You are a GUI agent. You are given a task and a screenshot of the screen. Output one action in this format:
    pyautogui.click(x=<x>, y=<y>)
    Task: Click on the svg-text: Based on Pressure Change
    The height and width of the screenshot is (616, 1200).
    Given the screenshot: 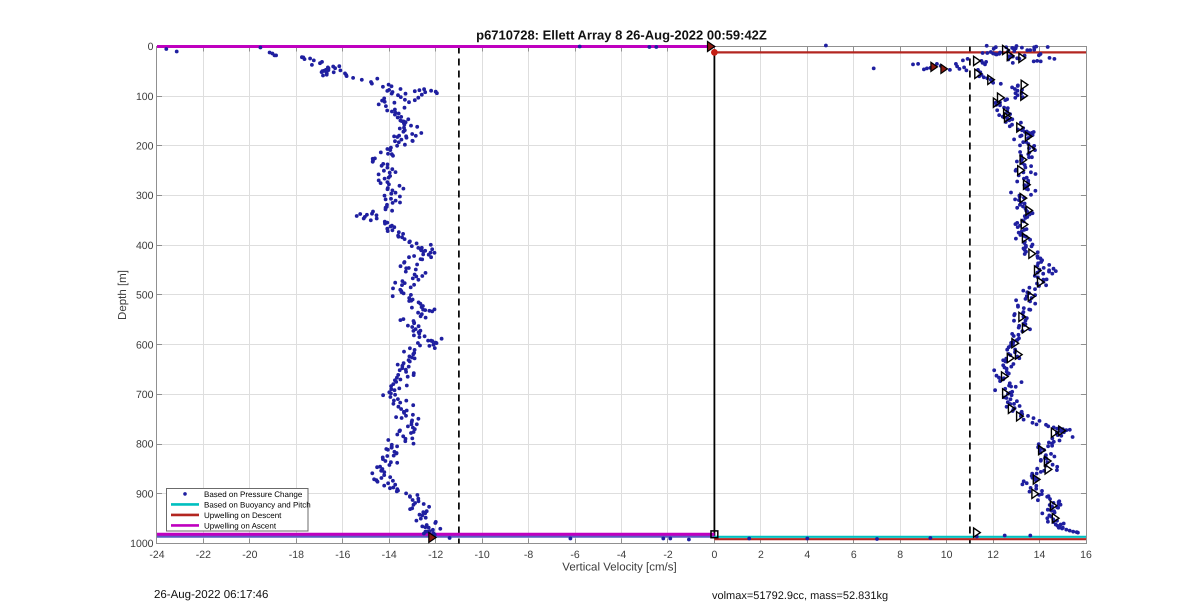 What is the action you would take?
    pyautogui.click(x=253, y=494)
    